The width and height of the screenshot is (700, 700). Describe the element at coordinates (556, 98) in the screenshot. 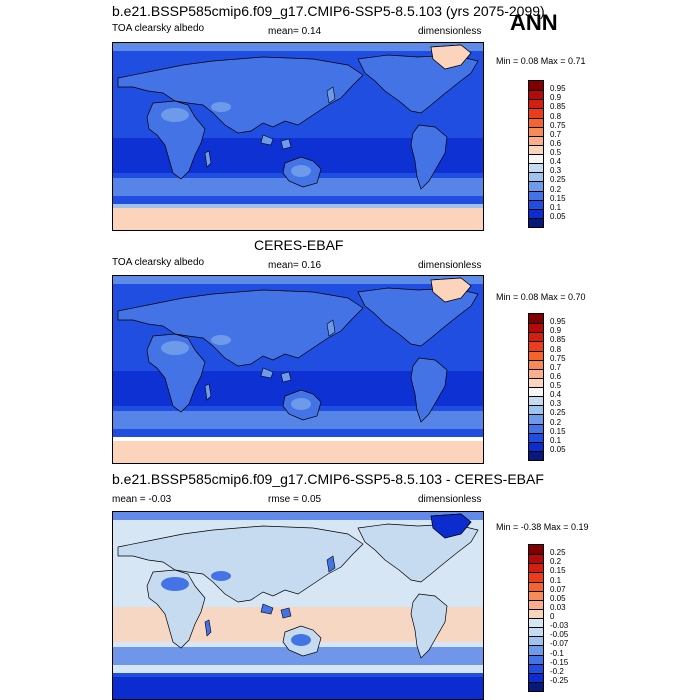

I see `colorbar-tick-label: 0.9` at that location.